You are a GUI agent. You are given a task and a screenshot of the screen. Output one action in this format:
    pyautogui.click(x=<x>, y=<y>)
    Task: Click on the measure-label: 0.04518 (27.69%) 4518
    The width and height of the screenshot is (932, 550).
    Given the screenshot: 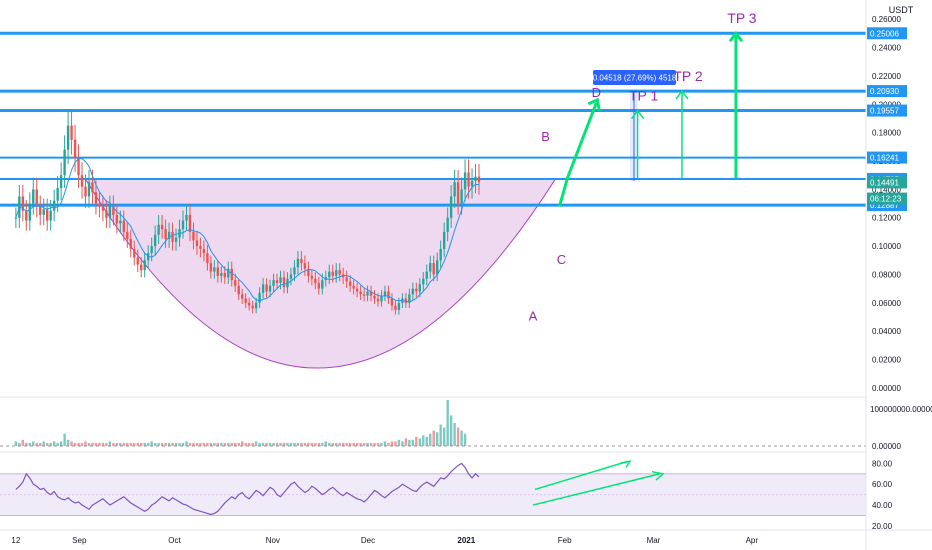 What is the action you would take?
    pyautogui.click(x=635, y=78)
    